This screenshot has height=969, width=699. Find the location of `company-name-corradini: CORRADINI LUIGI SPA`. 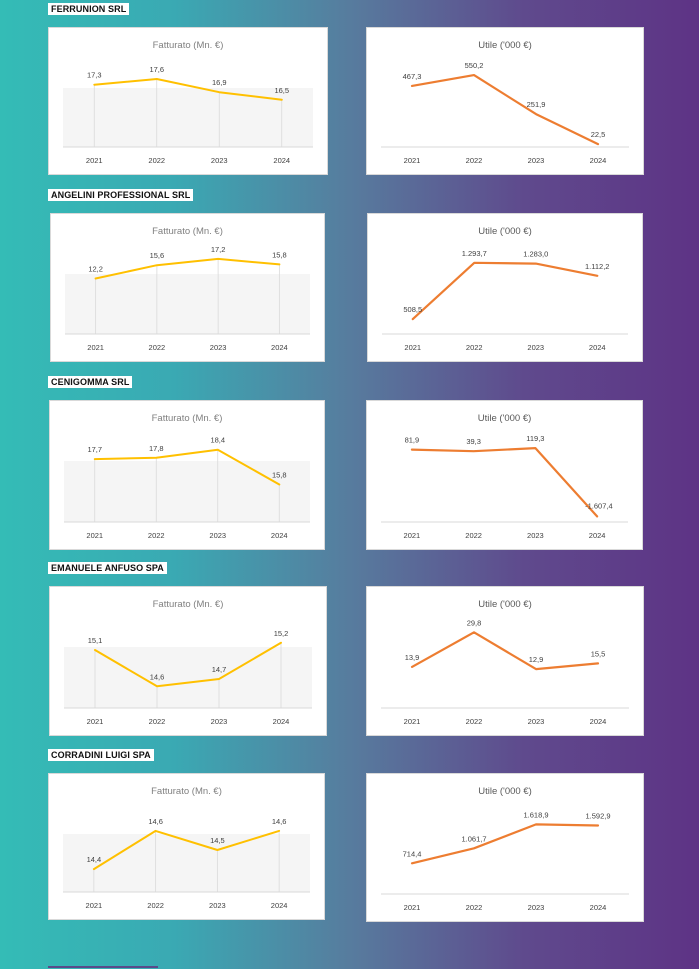

company-name-corradini: CORRADINI LUIGI SPA is located at coordinates (101, 755).